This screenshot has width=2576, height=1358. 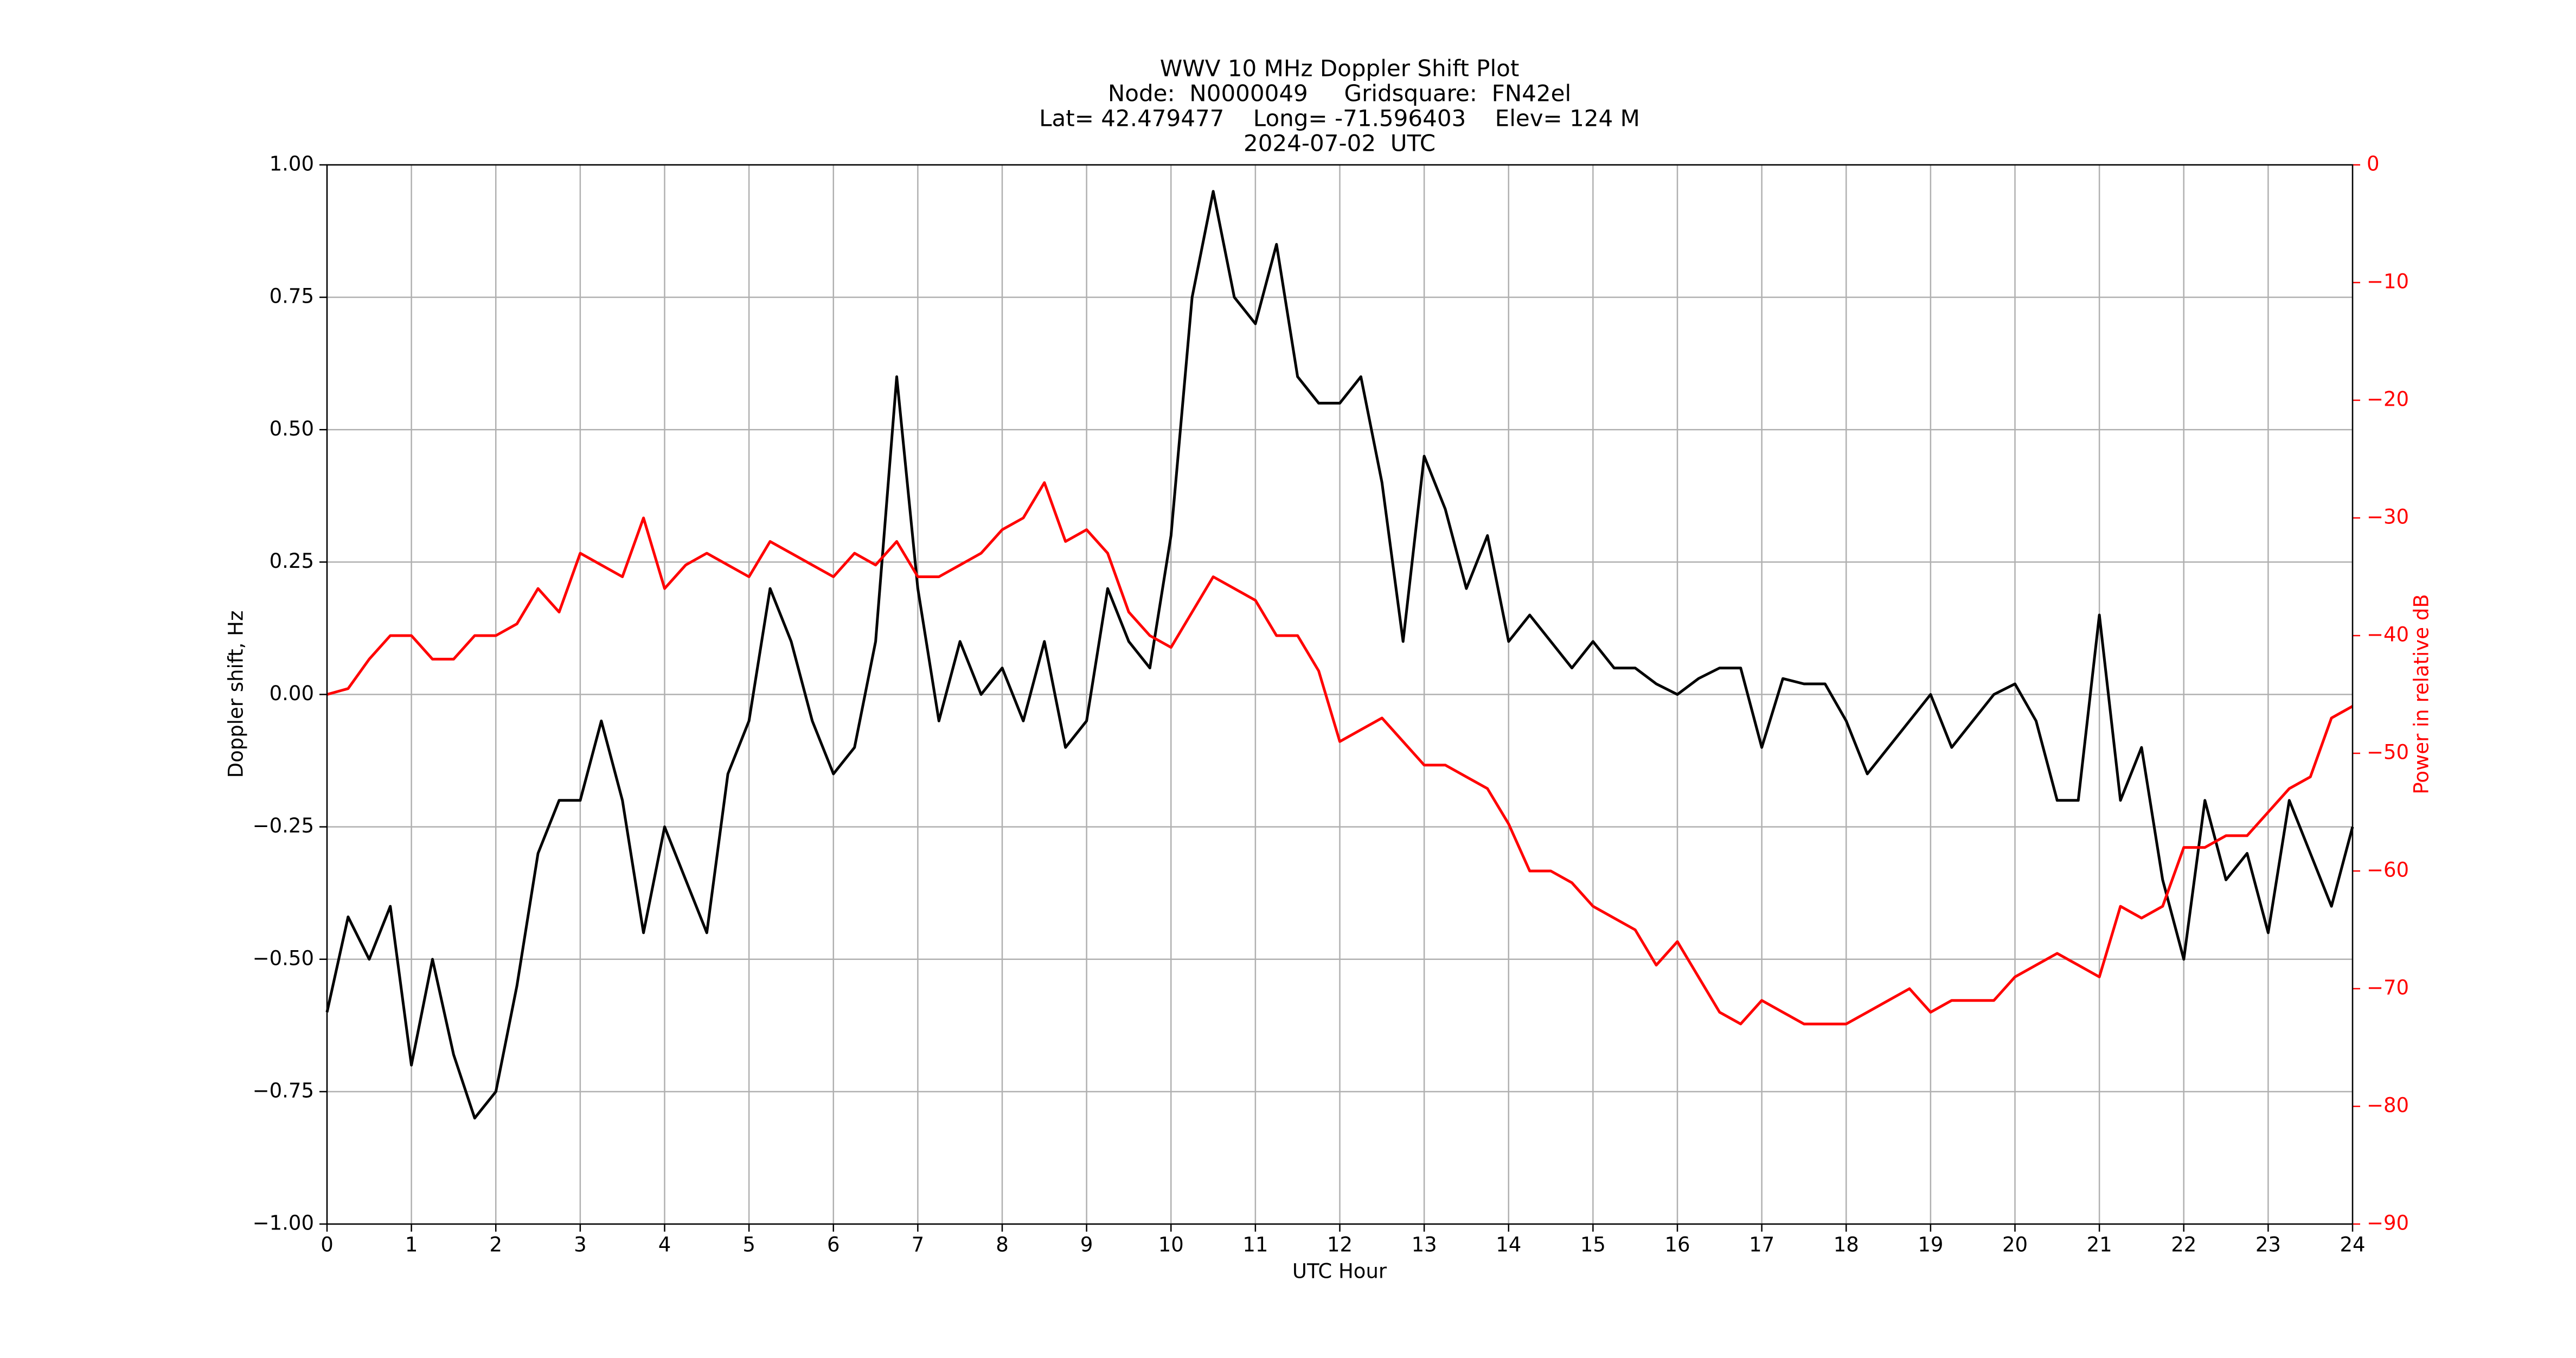 I want to click on x-tick-label: 17, so click(x=1761, y=1245).